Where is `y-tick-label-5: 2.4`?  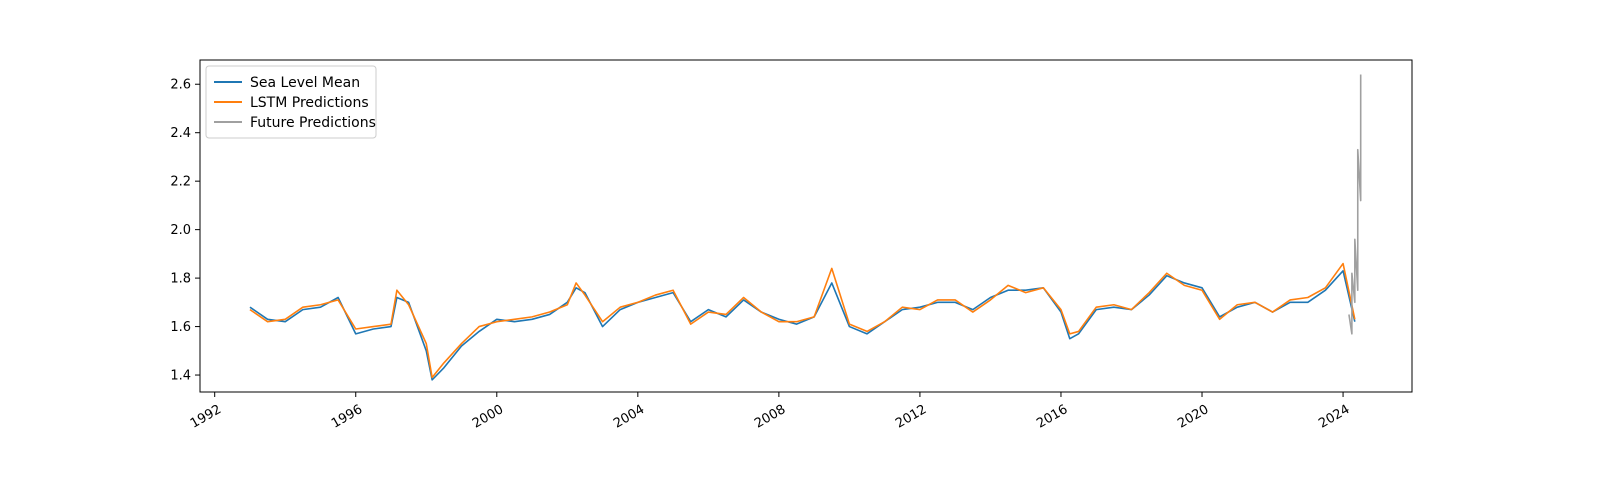
y-tick-label-5: 2.4 is located at coordinates (180, 133).